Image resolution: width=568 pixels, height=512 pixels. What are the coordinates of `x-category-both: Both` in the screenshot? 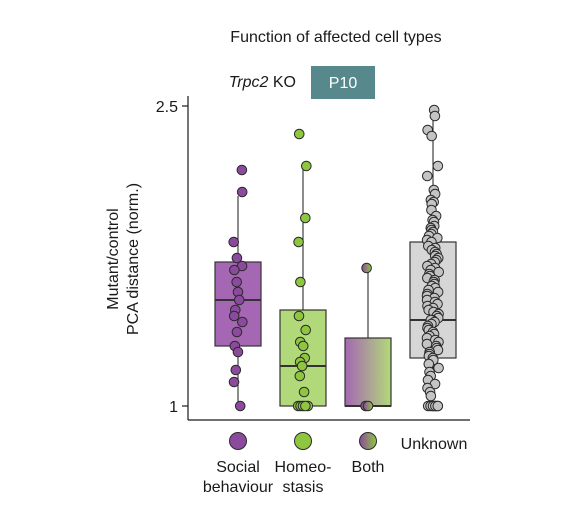 It's located at (368, 454).